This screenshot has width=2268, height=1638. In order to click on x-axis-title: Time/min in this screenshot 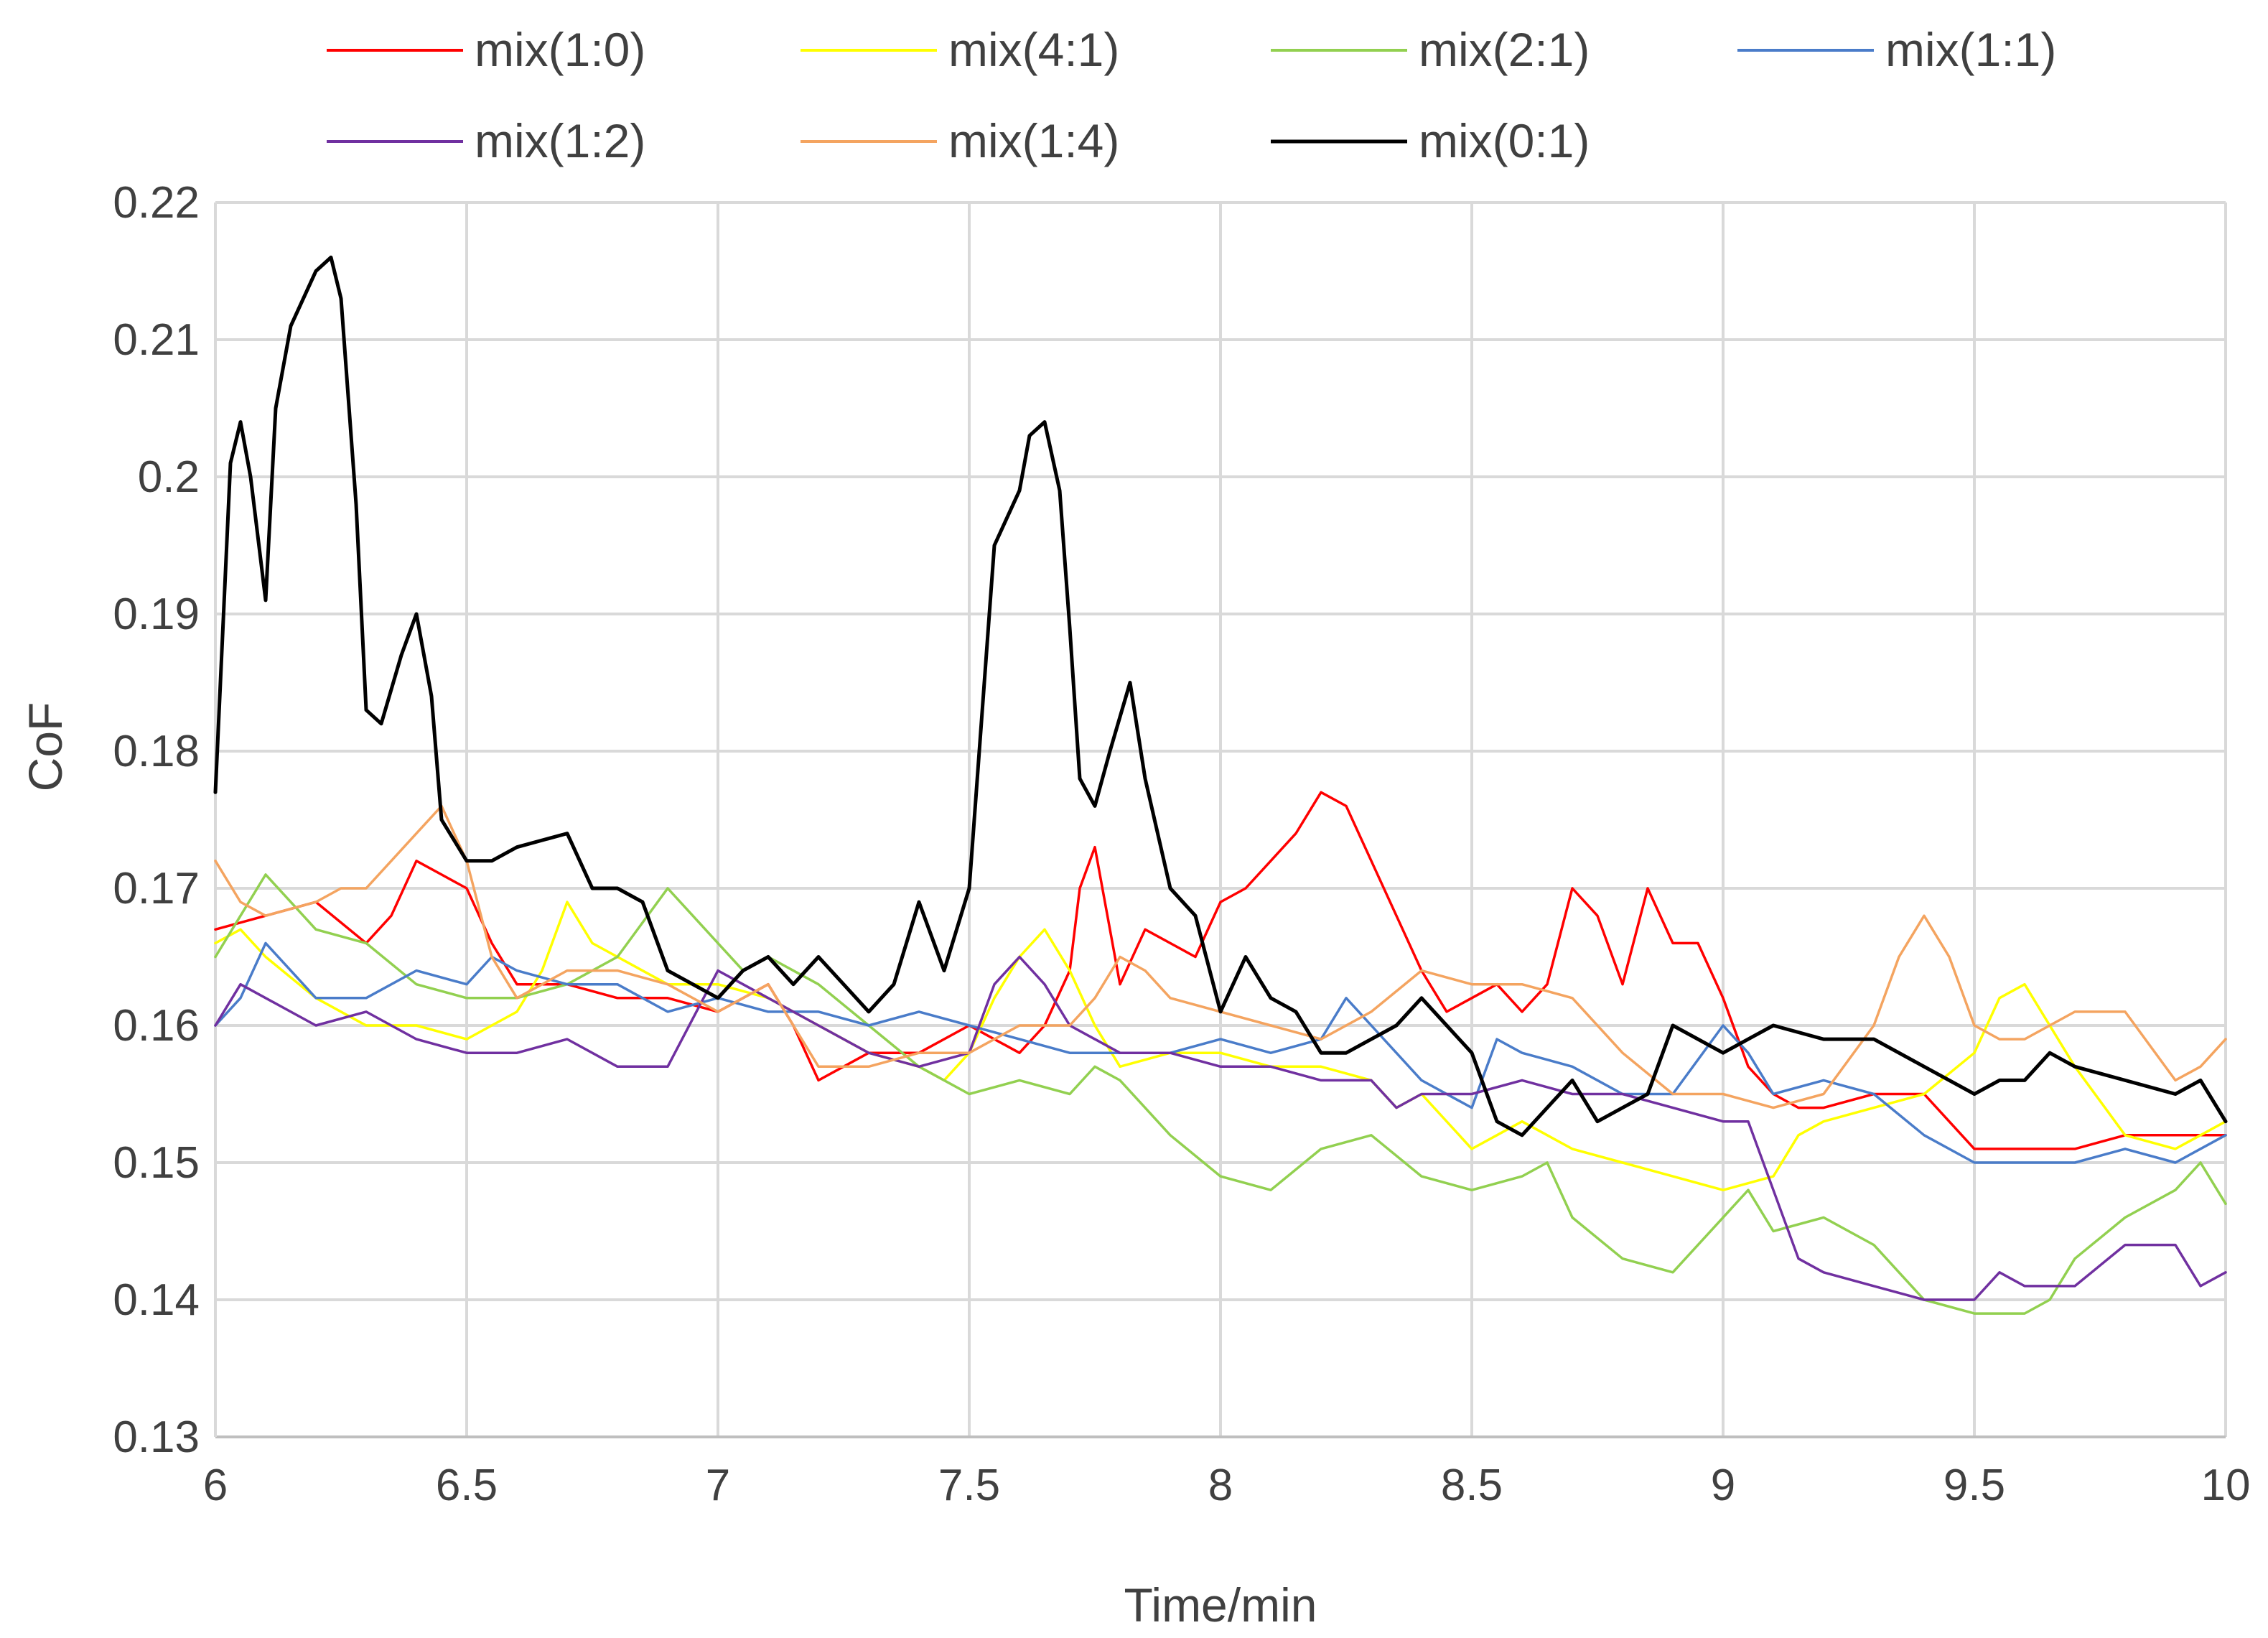, I will do `click(1220, 1605)`.